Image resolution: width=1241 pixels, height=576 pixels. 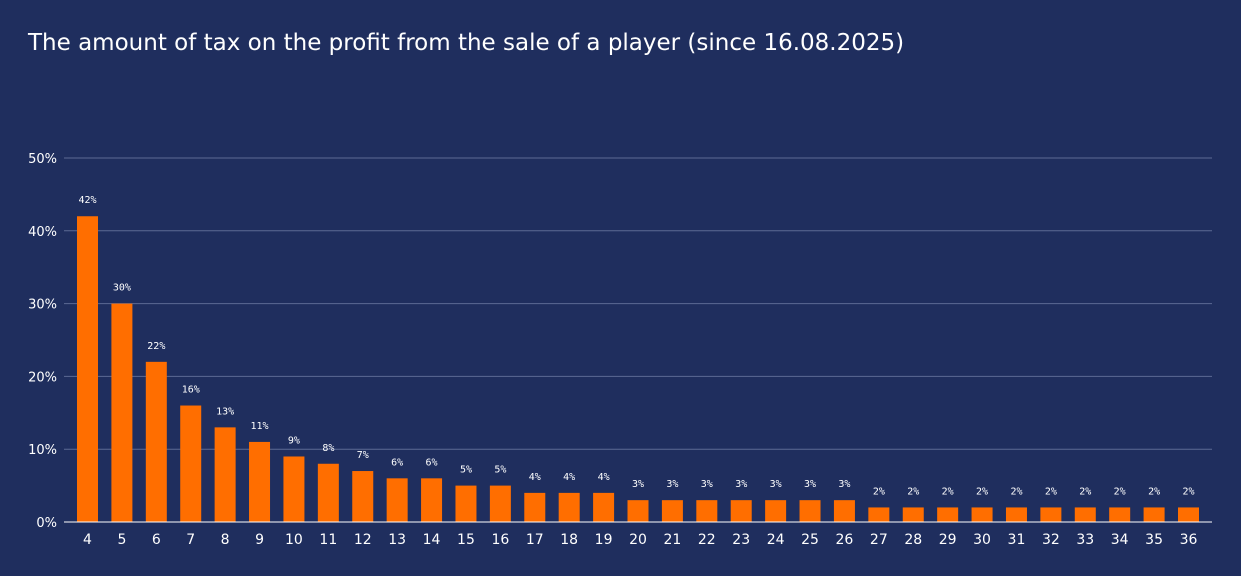 I want to click on x-tick-label: 29, so click(x=948, y=540).